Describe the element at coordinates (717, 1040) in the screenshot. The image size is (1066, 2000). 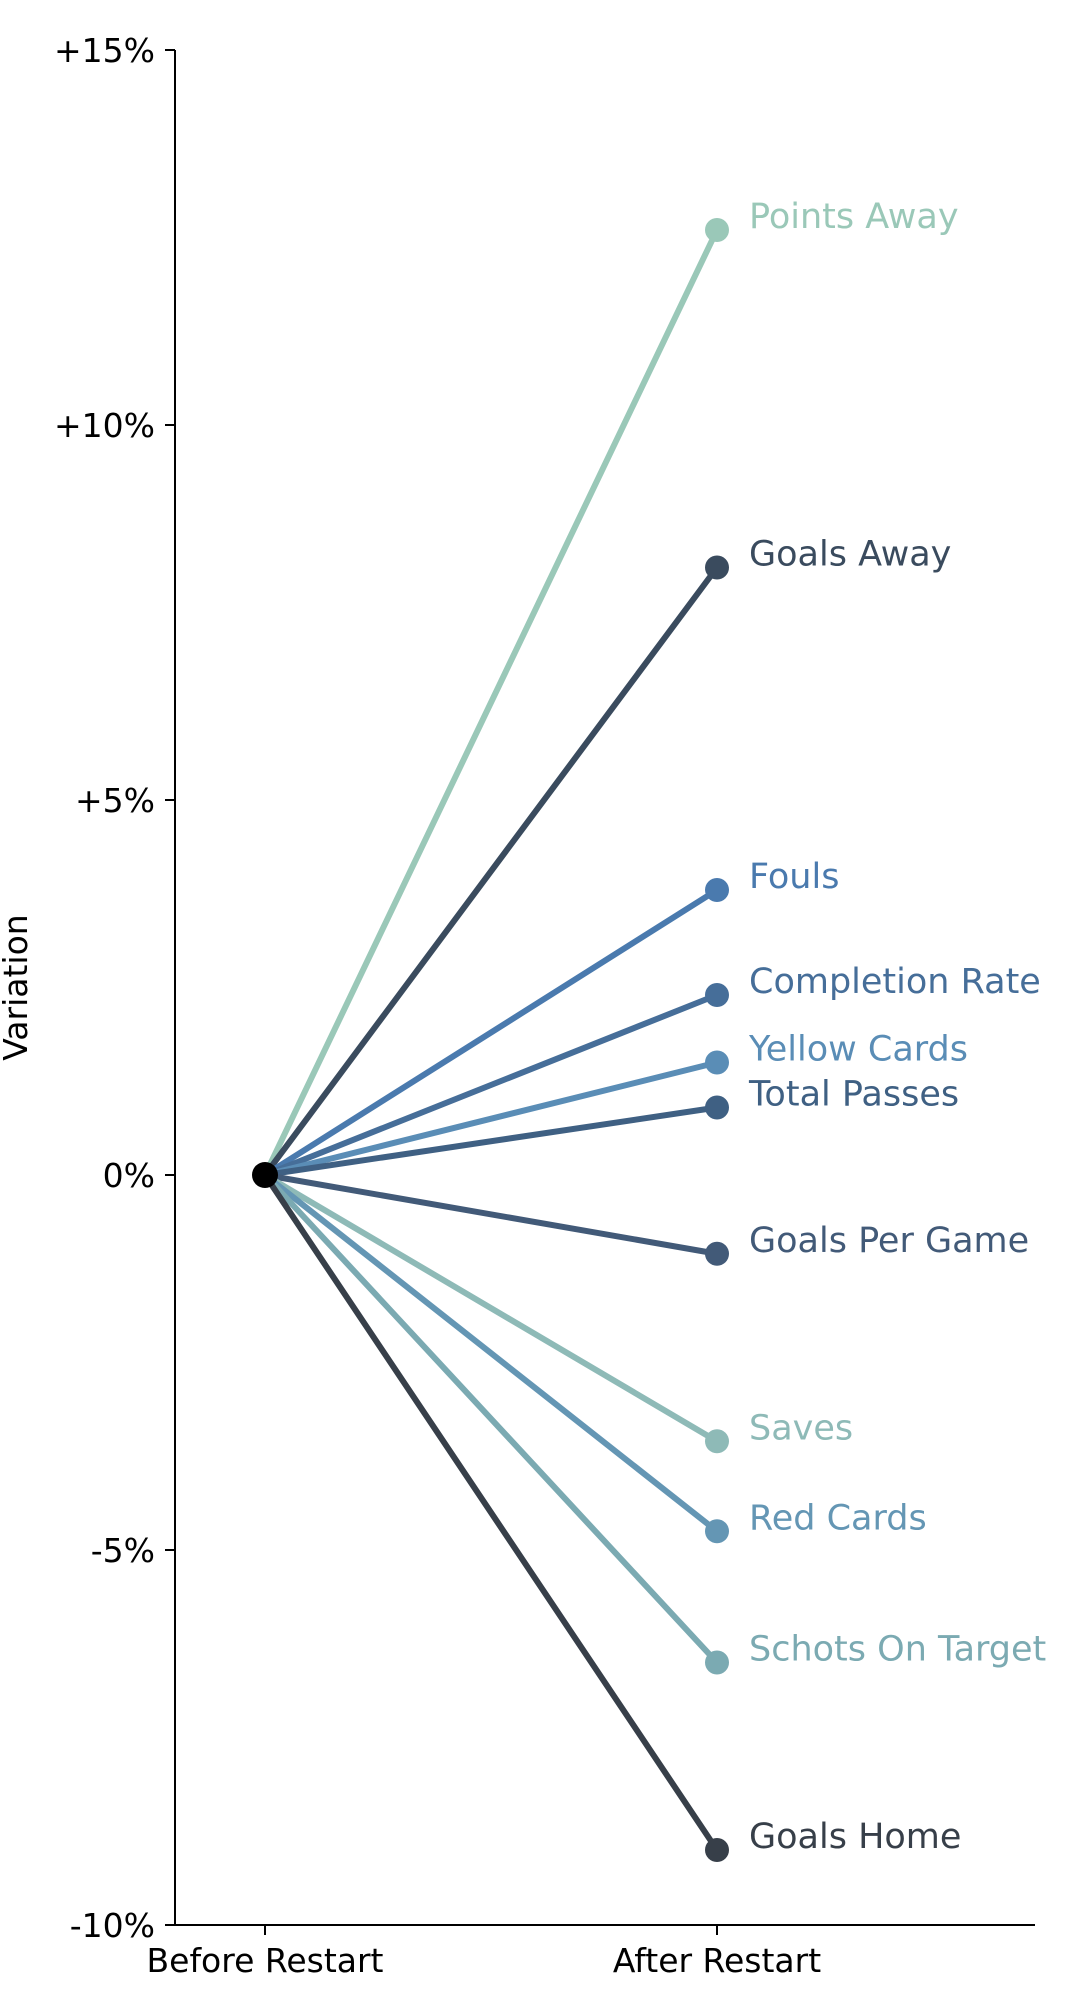
I see `series-end-points` at that location.